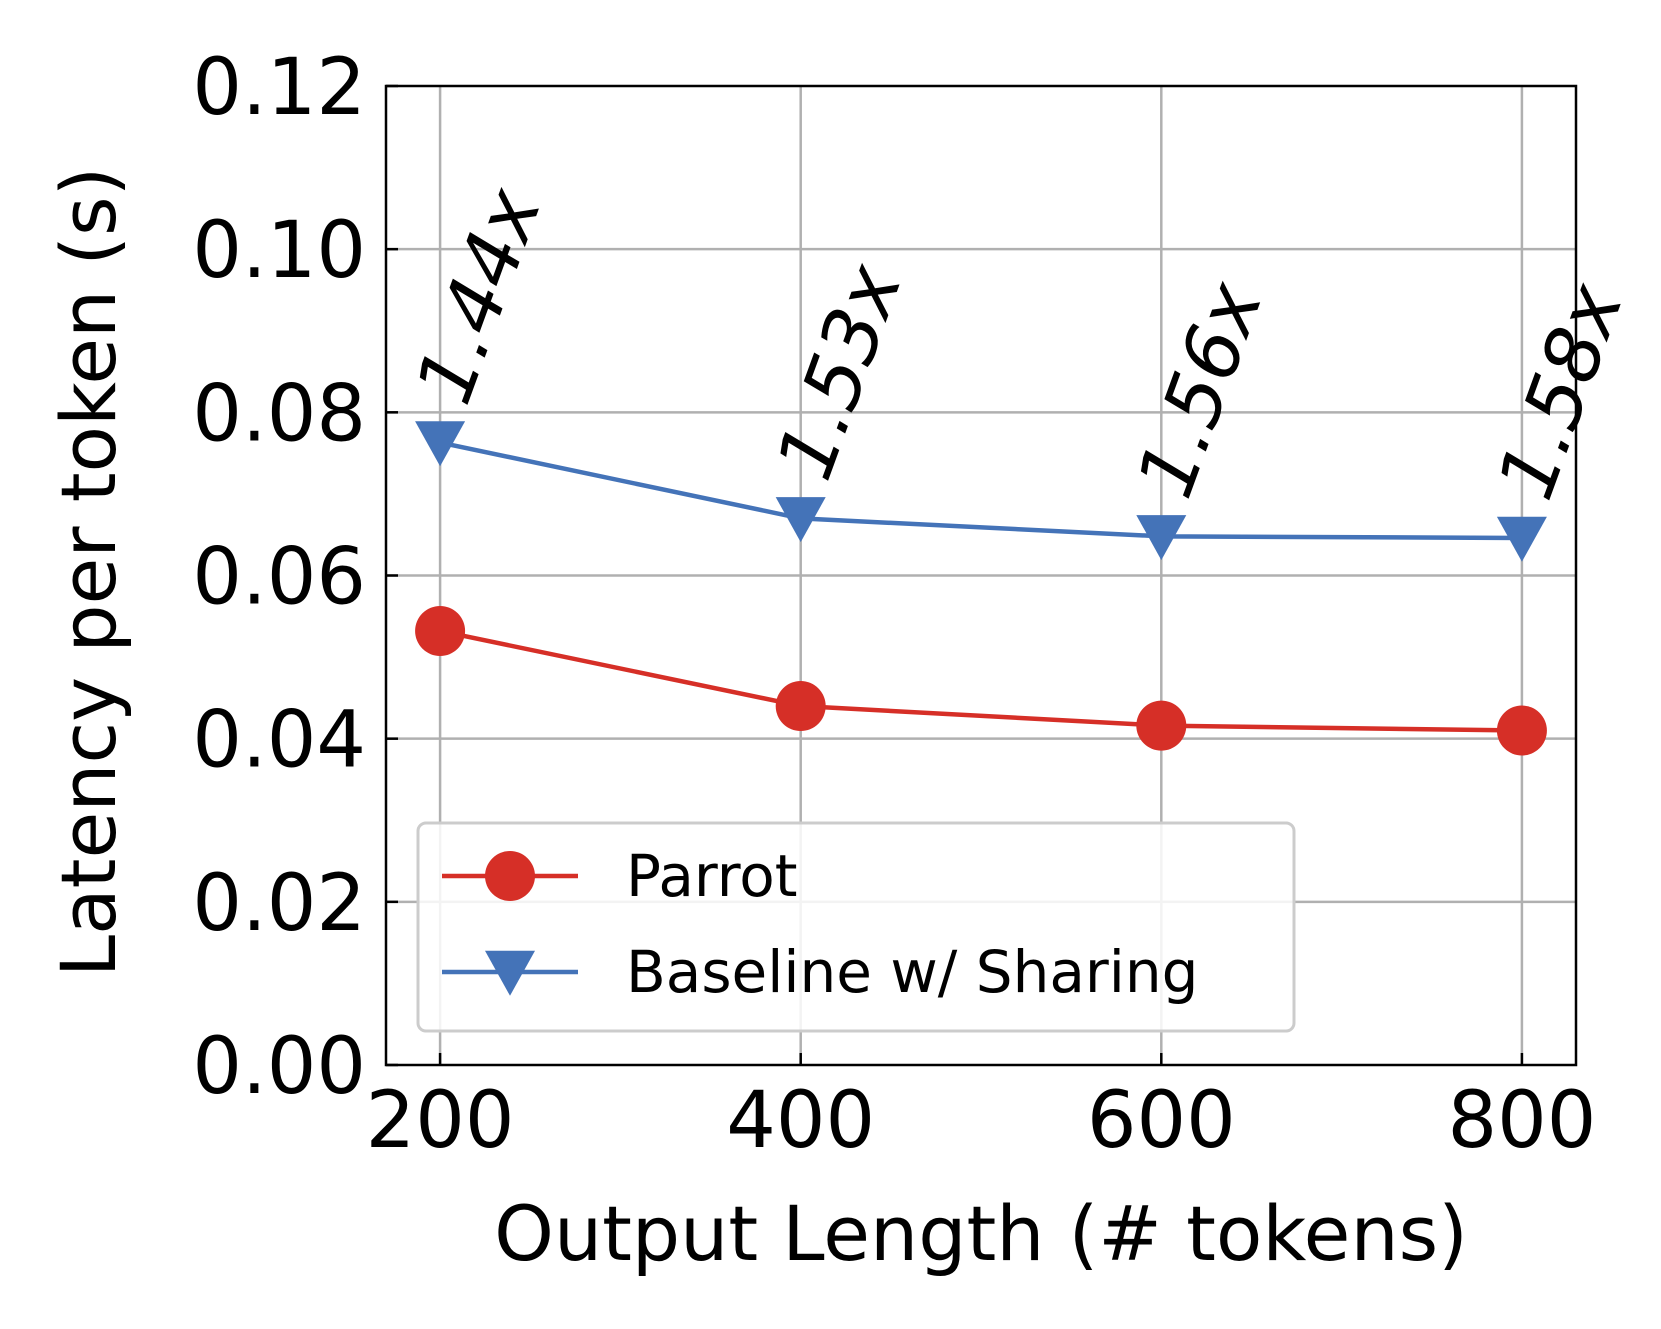 The image size is (1661, 1329). I want to click on series-baseline-w-sharing, so click(981, 491).